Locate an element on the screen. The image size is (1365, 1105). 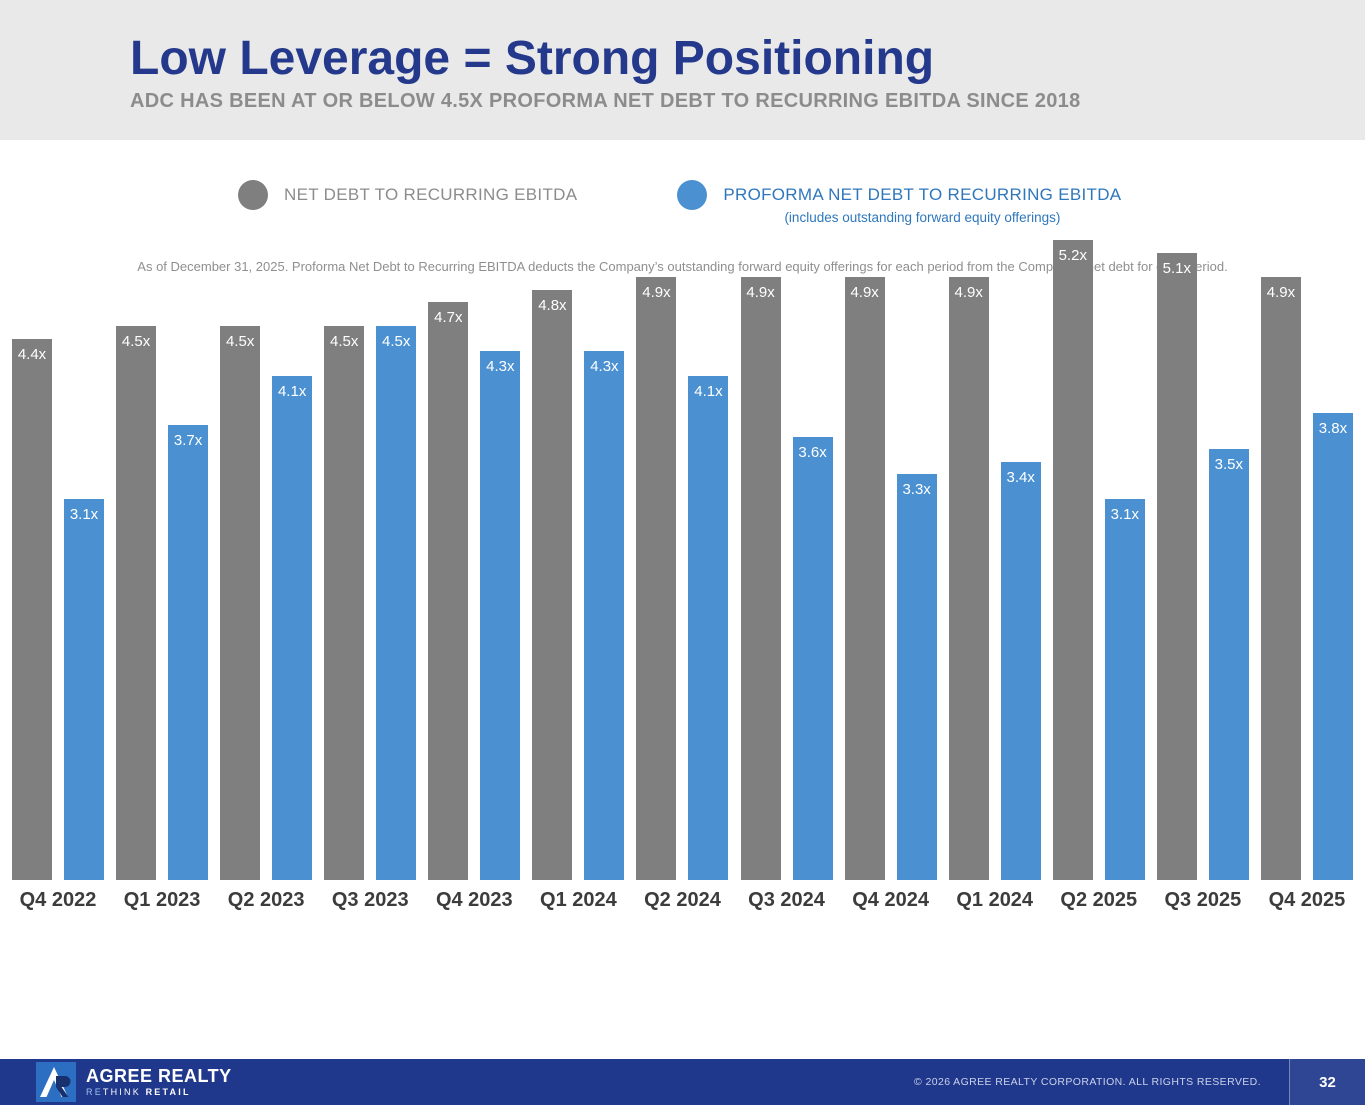
bar-group: 4.9x 3.3x Q4 2024 is located at coordinates (890, 530).